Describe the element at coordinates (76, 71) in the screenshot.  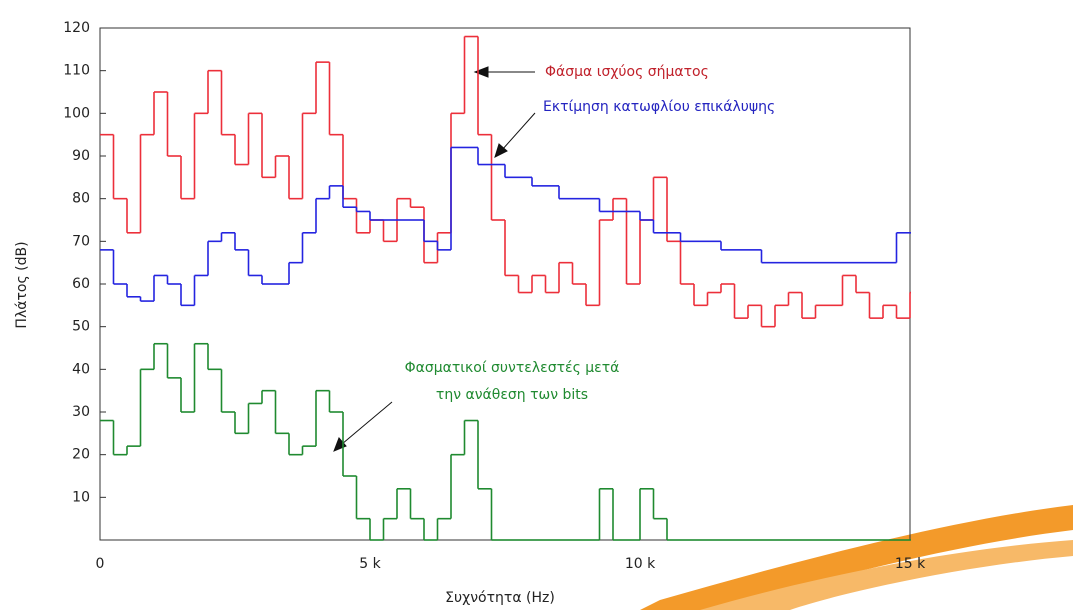
I see `y-tick-label: 110` at that location.